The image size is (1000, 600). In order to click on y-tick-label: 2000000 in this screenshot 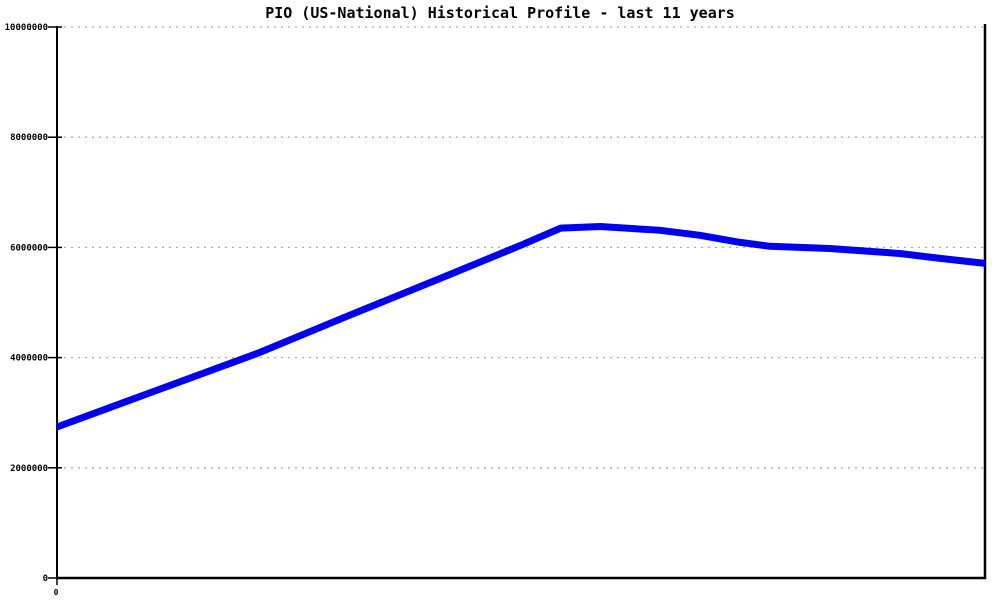, I will do `click(29, 469)`.